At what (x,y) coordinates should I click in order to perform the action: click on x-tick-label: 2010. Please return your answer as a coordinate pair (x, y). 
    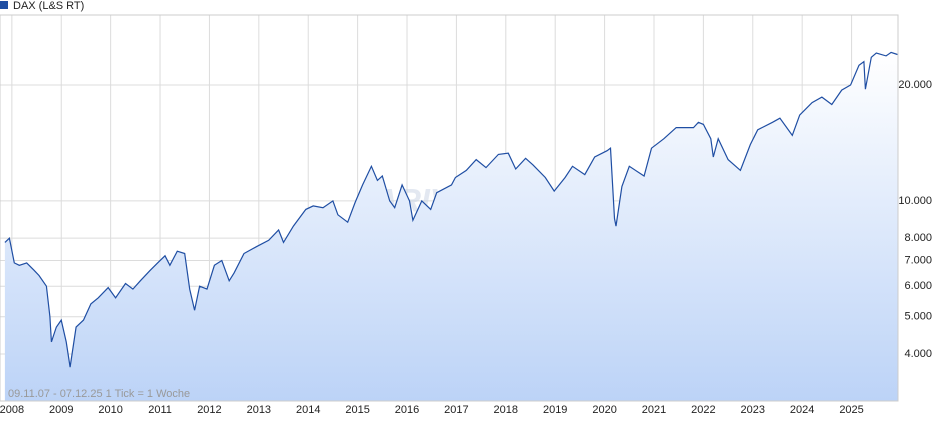
    Looking at the image, I should click on (110, 410).